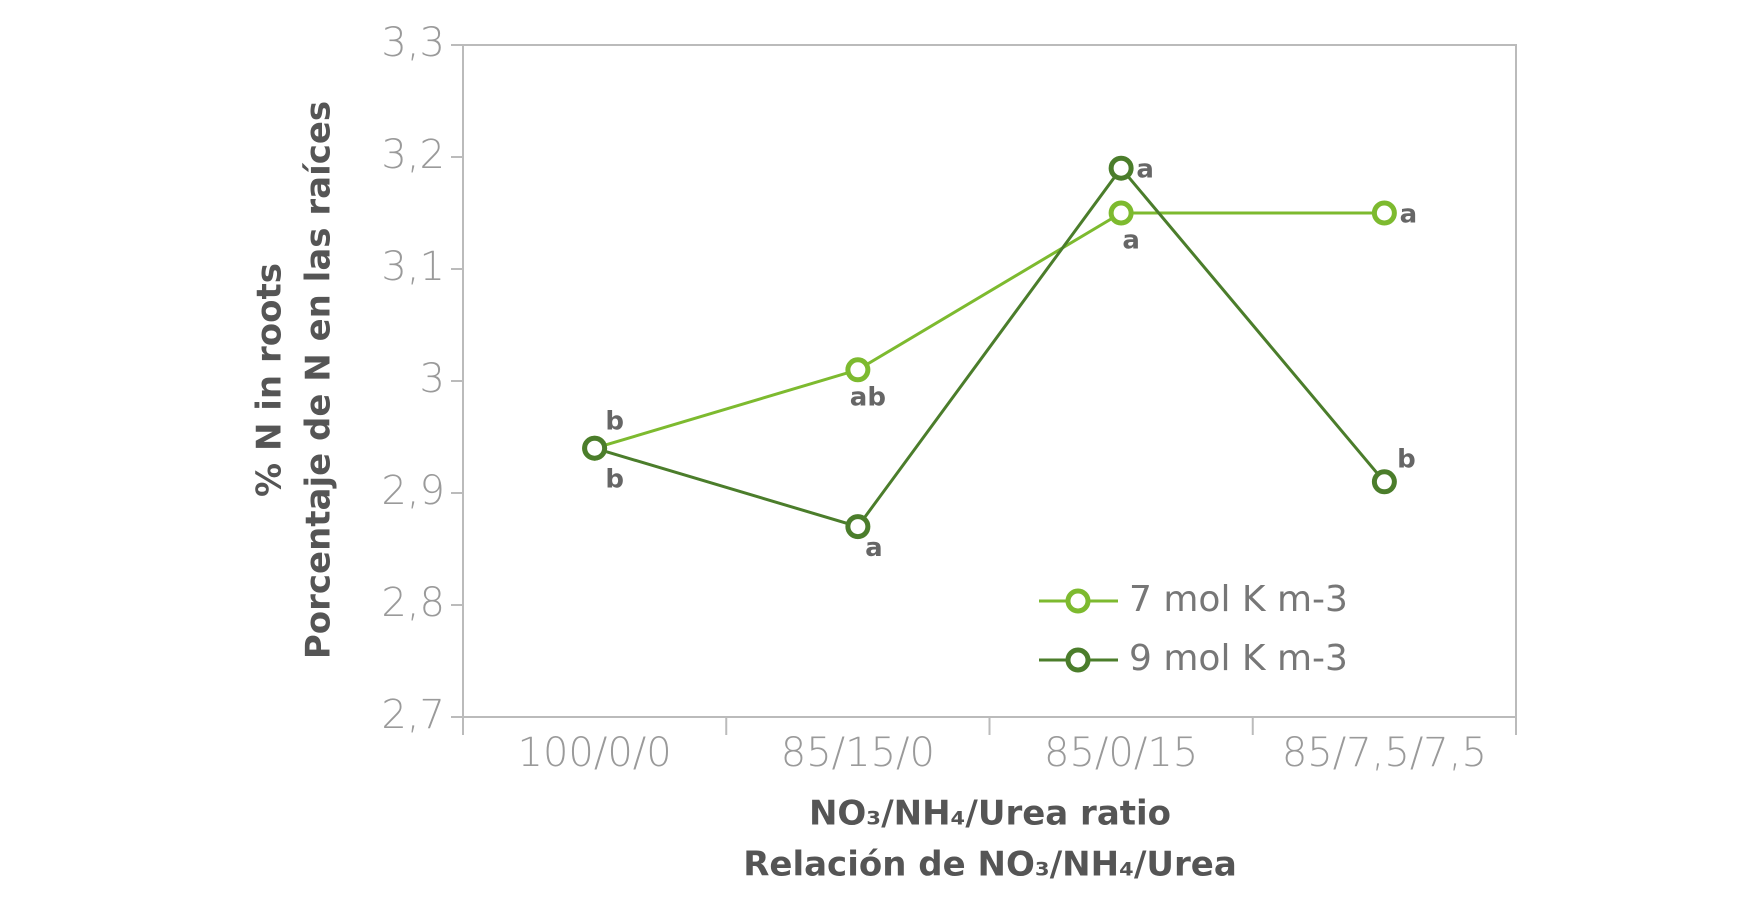  I want to click on y-tick-label: 3,3, so click(413, 43).